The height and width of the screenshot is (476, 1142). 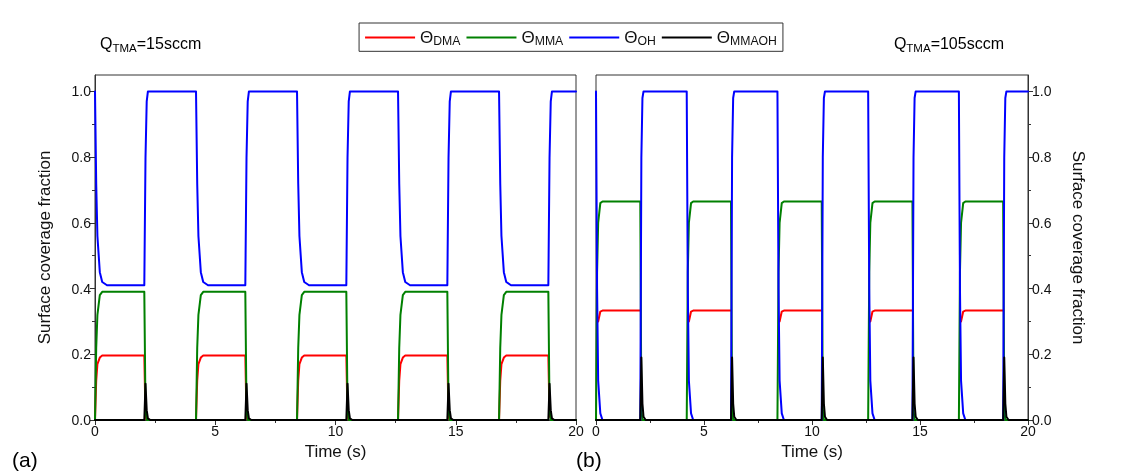 What do you see at coordinates (1042, 157) in the screenshot?
I see `y2-tick-label: 0.8` at bounding box center [1042, 157].